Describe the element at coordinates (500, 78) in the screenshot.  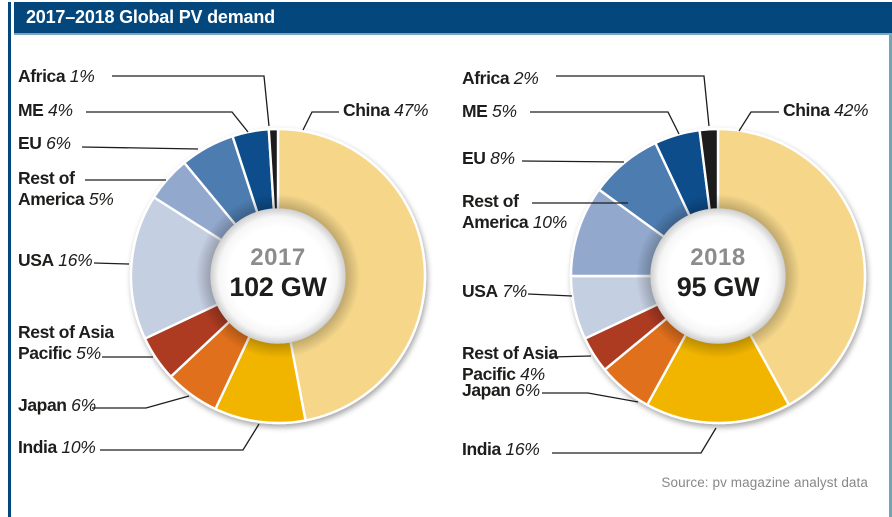
I see `callout-label-africa: Africa 2%` at that location.